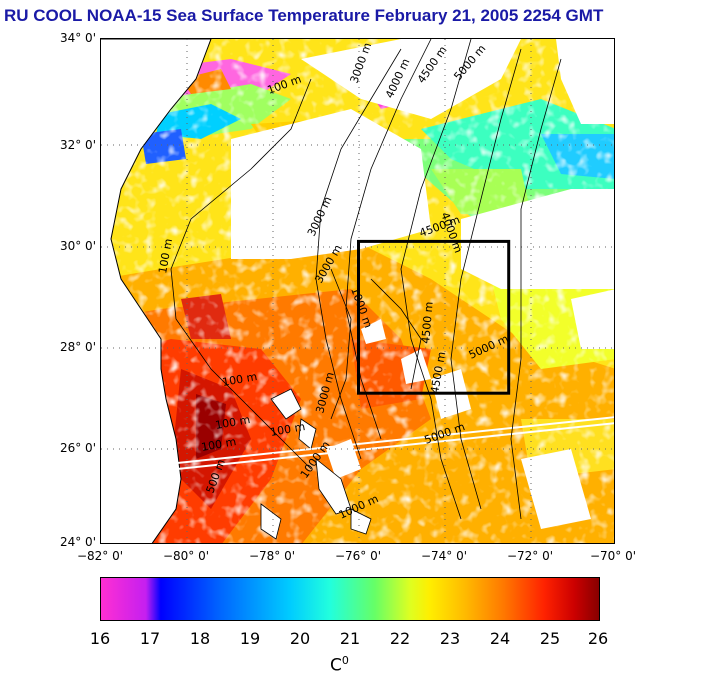 This screenshot has height=680, width=704. What do you see at coordinates (77, 448) in the screenshot?
I see `lat-tick-label: 26° 0'` at bounding box center [77, 448].